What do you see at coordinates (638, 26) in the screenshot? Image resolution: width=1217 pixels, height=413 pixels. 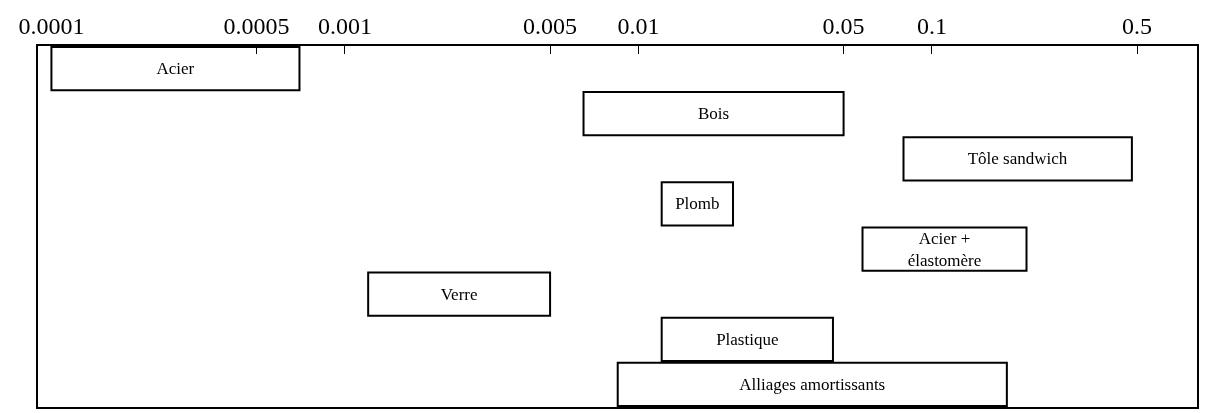 I see `x-tick-label: 0.01` at bounding box center [638, 26].